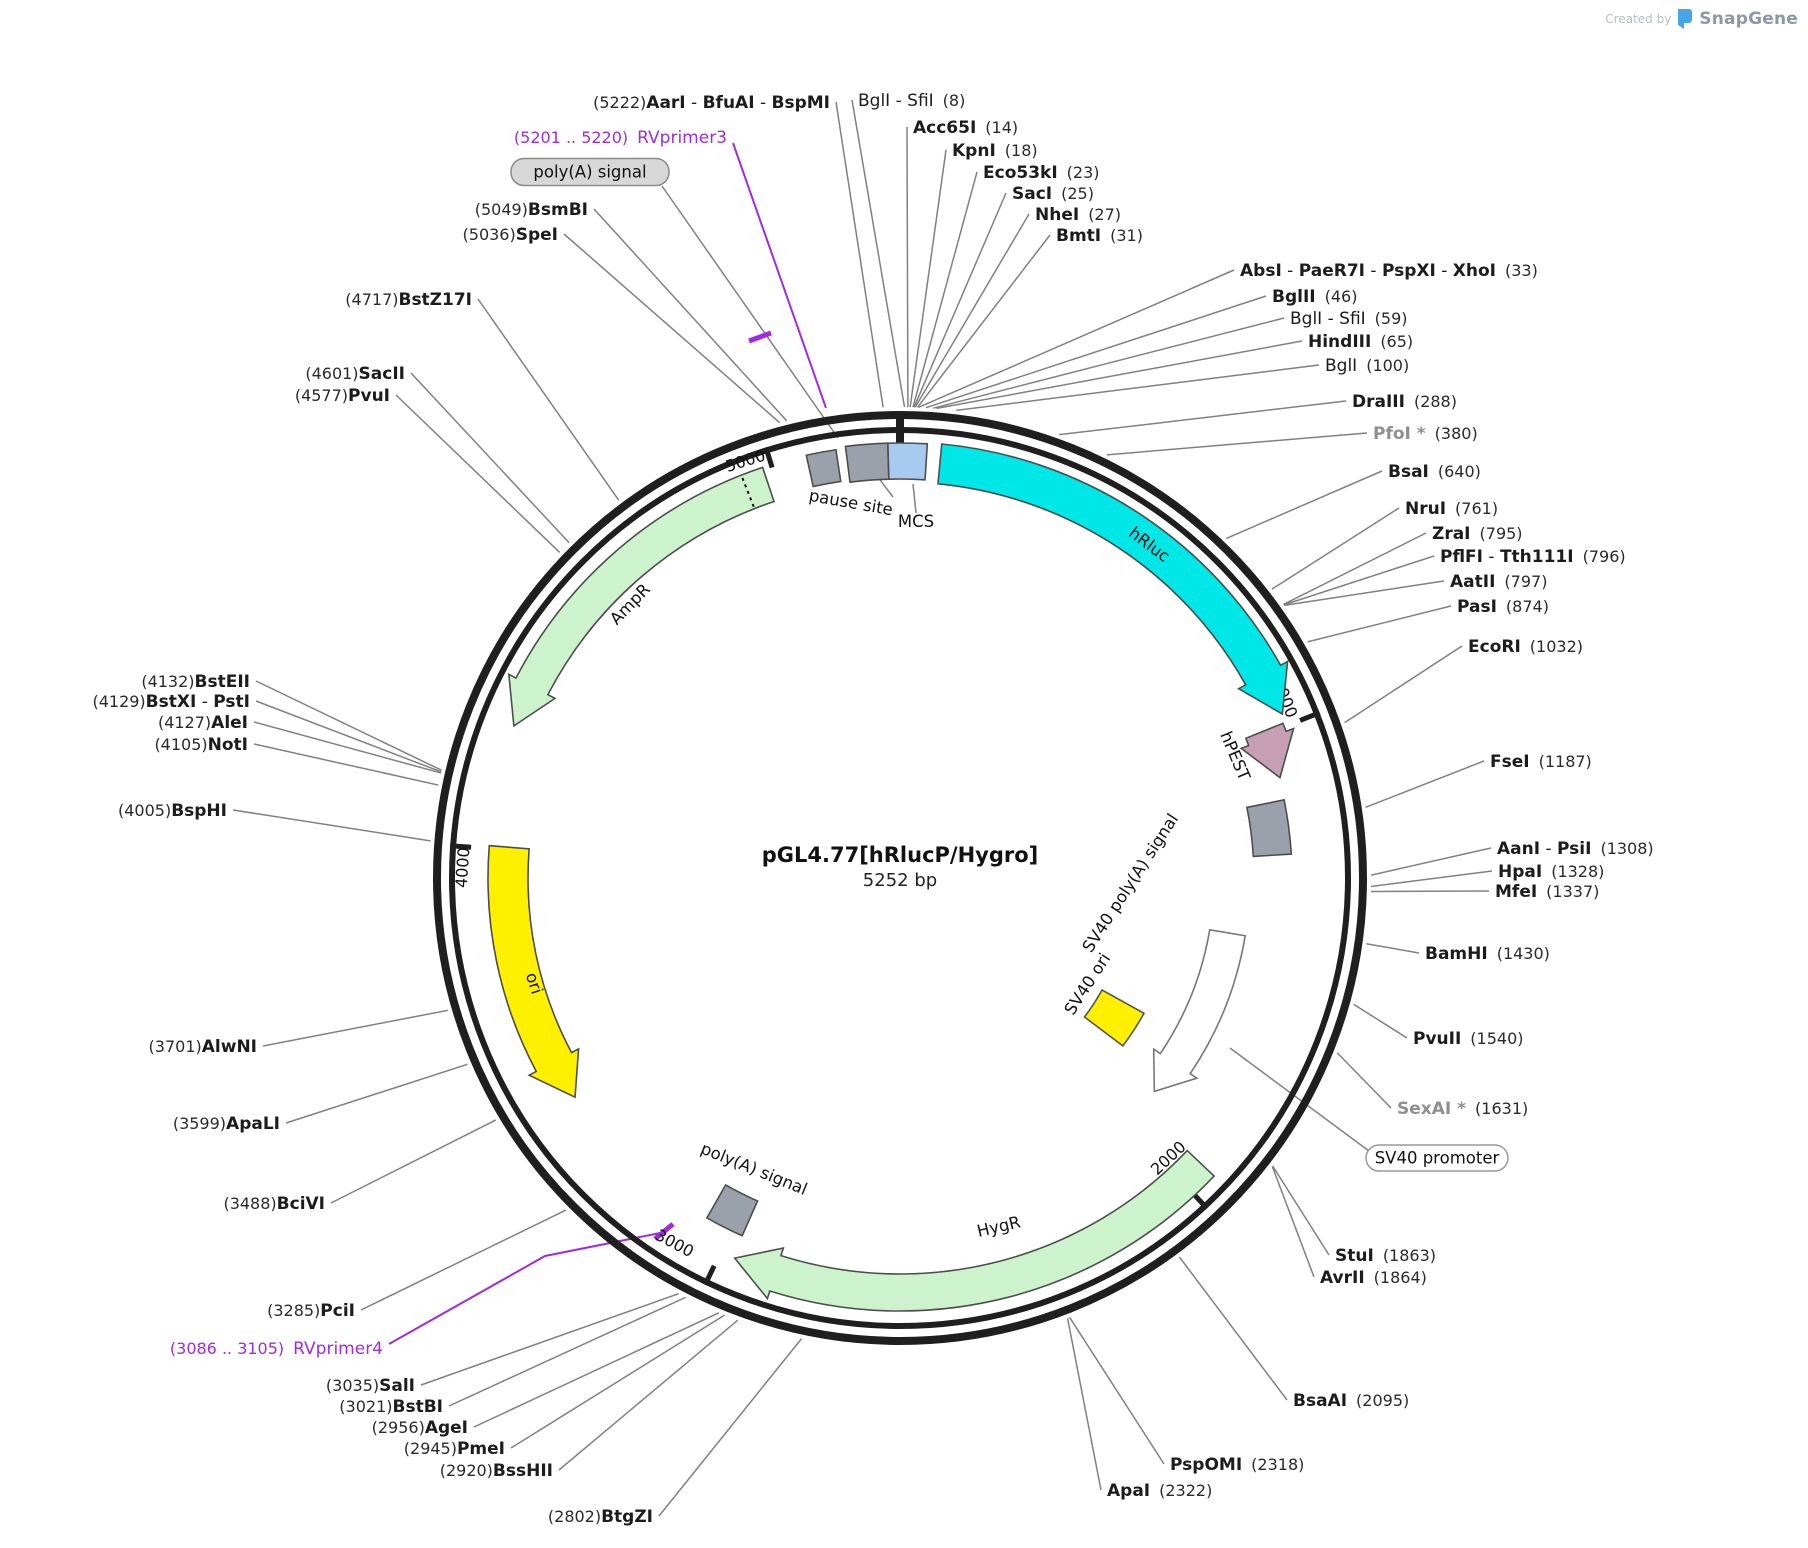  I want to click on sv40-promoter-bubble-label: SV40 promoter, so click(1437, 1158).